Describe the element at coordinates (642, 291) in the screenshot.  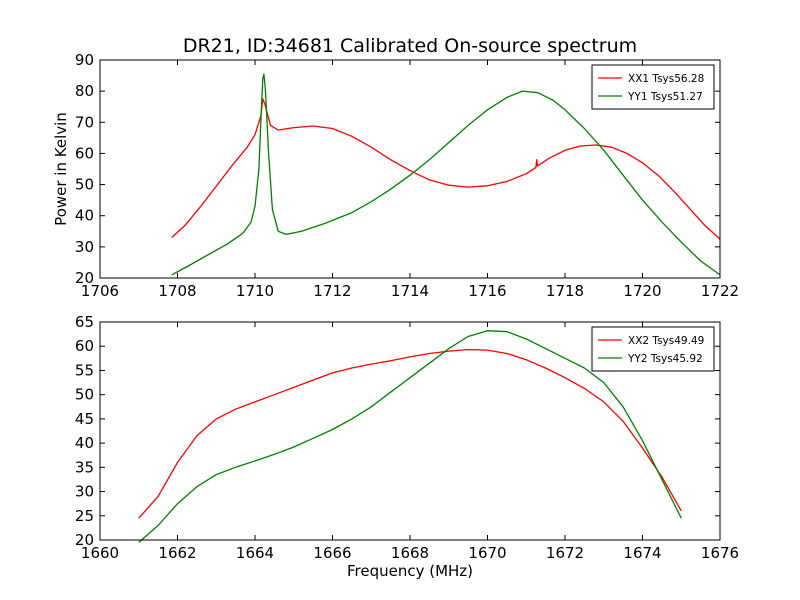
I see `top-x-tick-label: 1720` at that location.